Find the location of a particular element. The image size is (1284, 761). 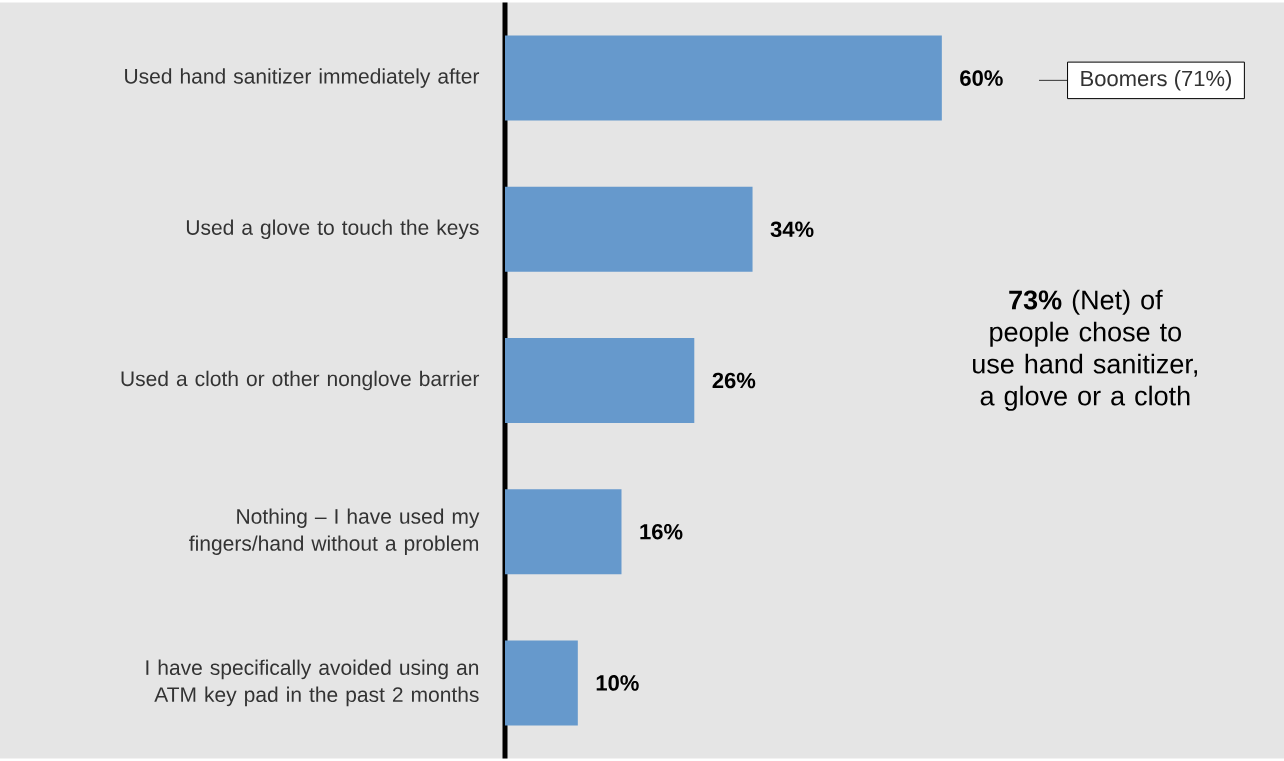

text: Boomers (71%) is located at coordinates (1156, 80).